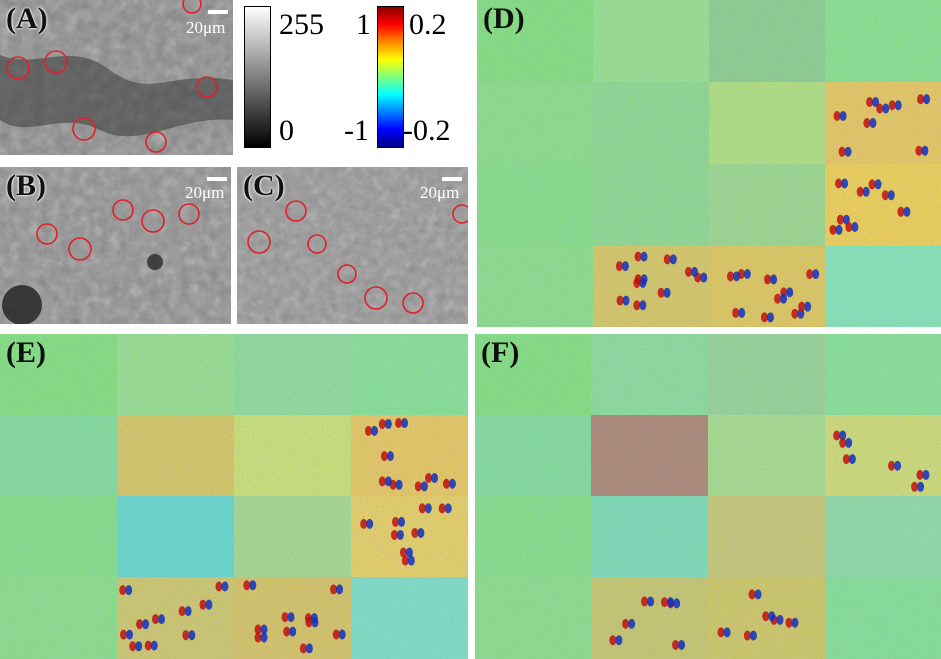  I want to click on panel-c-image: (C) 20μm, so click(352, 245).